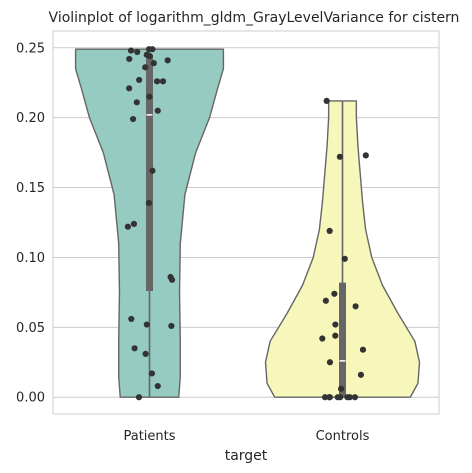 This screenshot has height=473, width=472. I want to click on y-tick-label: 0.25, so click(30, 48).